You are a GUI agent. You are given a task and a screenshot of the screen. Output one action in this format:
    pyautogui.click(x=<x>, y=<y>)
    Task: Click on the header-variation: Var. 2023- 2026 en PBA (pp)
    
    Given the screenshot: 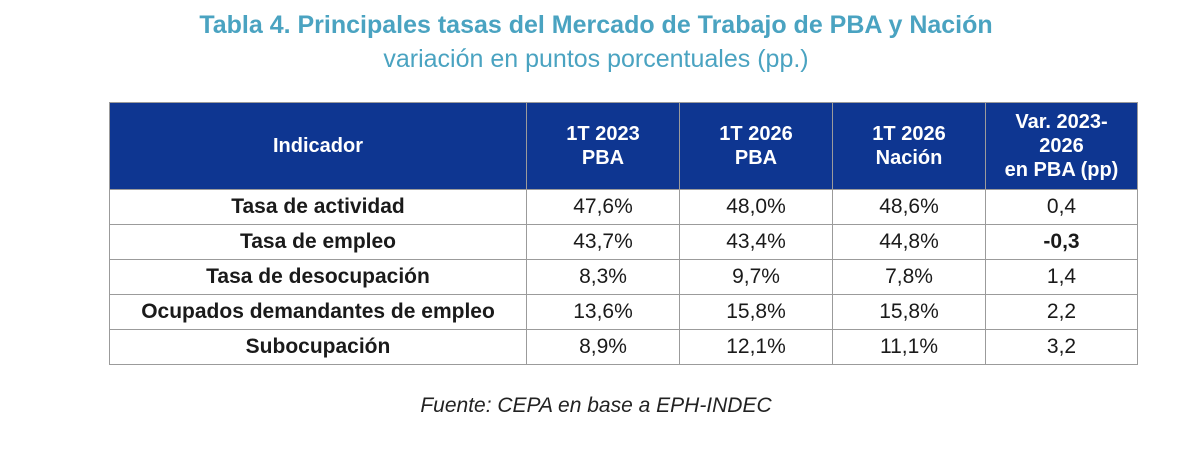 What is the action you would take?
    pyautogui.click(x=1061, y=146)
    